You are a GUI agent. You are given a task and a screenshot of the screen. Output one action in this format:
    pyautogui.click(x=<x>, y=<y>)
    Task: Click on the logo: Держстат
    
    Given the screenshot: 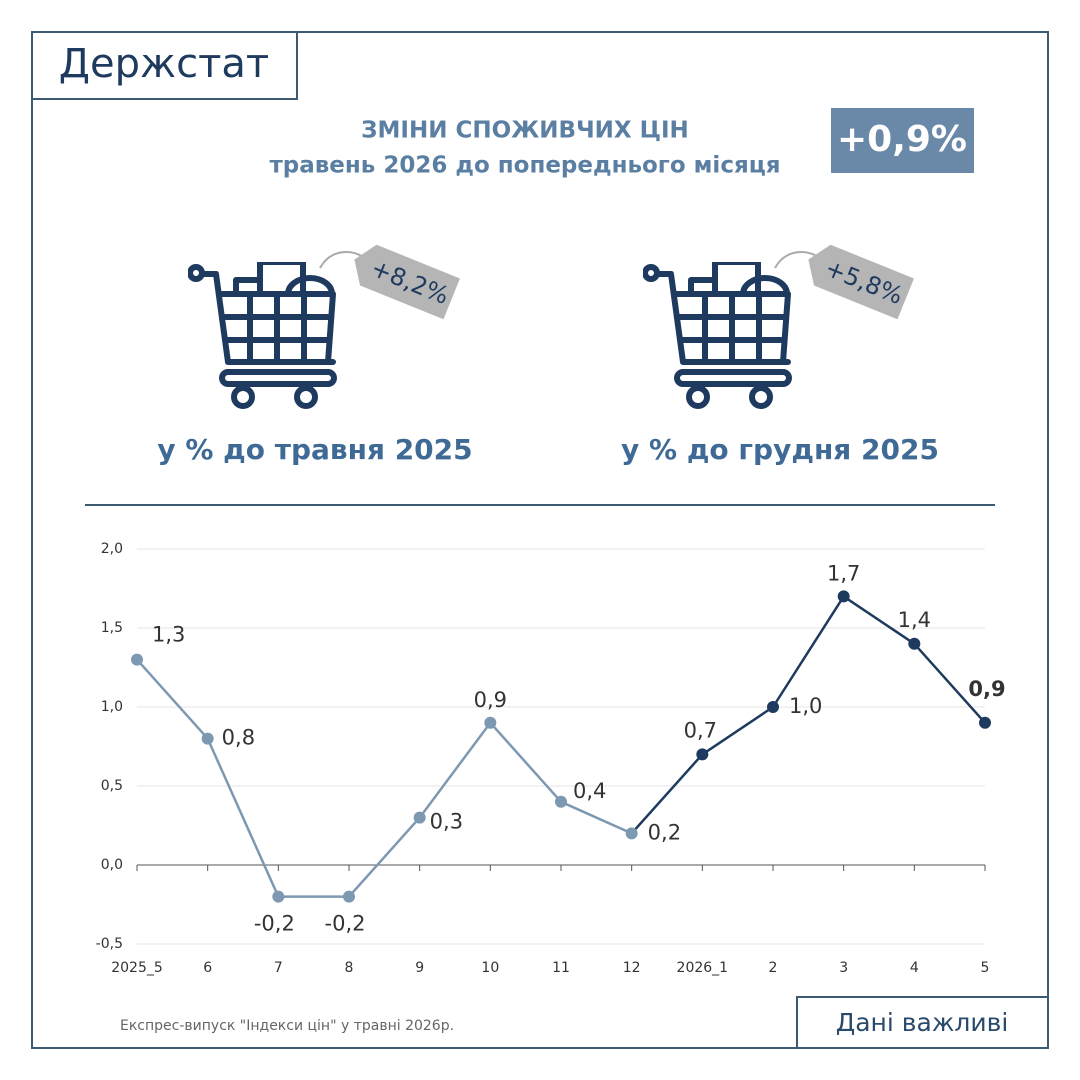 What is the action you would take?
    pyautogui.click(x=164, y=64)
    